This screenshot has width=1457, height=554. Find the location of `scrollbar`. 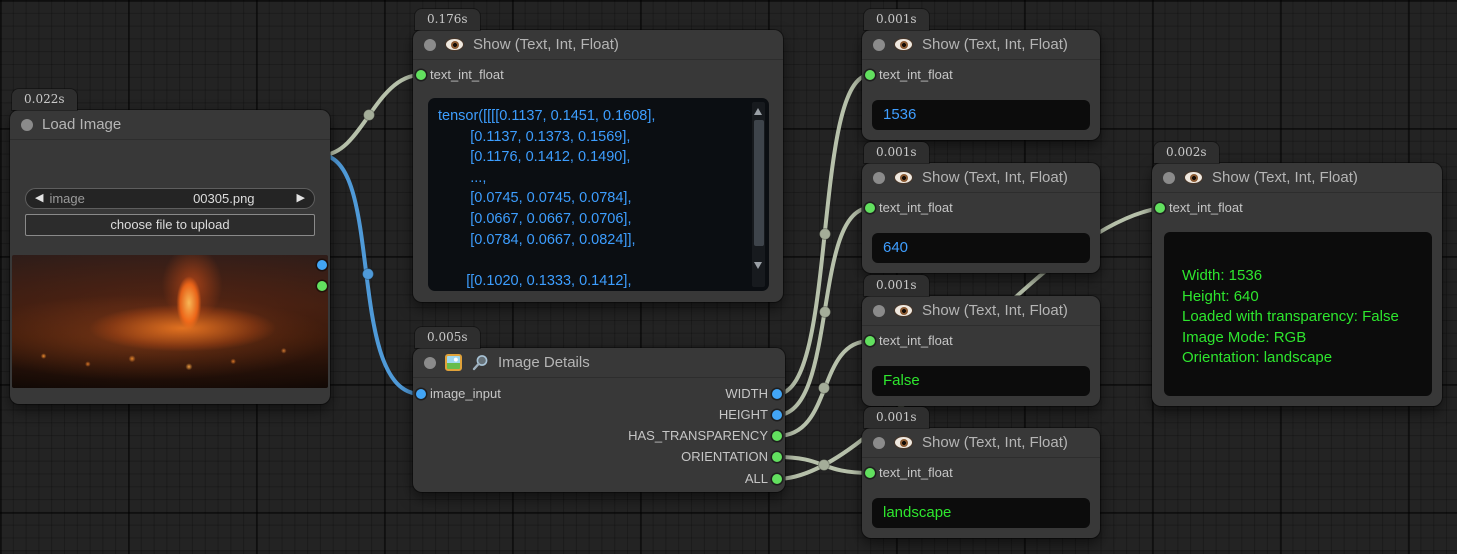

scrollbar is located at coordinates (758, 194).